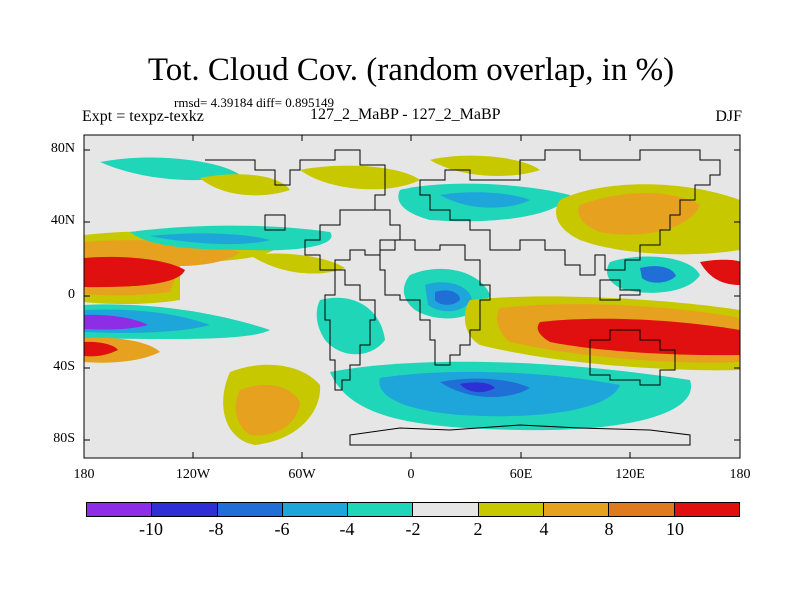  What do you see at coordinates (71, 294) in the screenshot?
I see `lat-tick-label: 0` at bounding box center [71, 294].